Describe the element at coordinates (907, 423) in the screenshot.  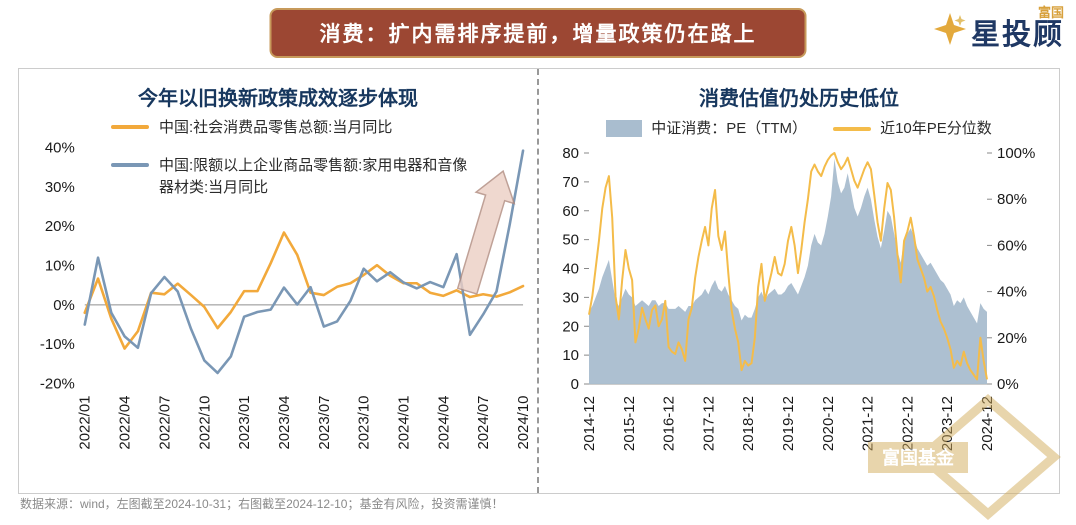
I see `svg-text: 2022-12` at that location.